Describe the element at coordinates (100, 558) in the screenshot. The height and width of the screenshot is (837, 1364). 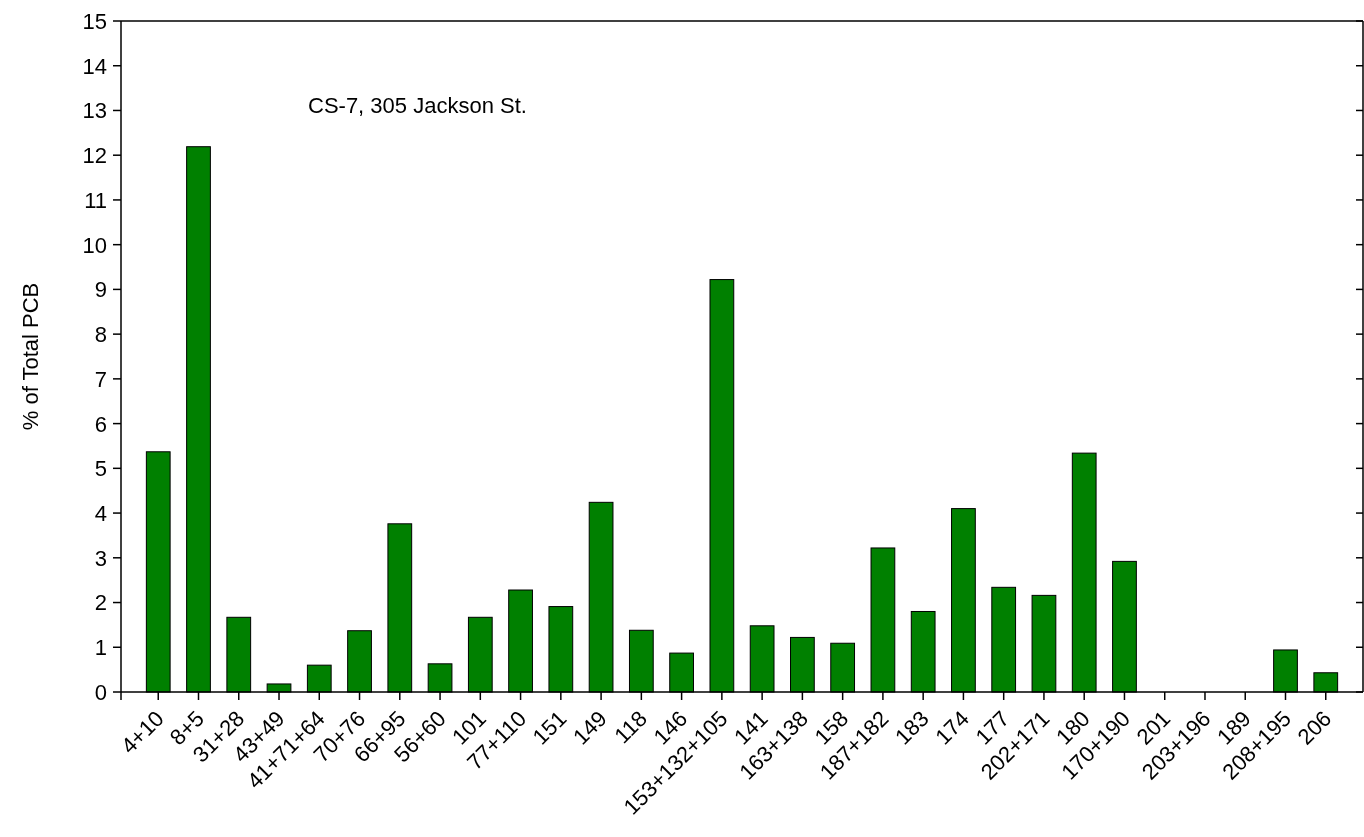
I see `y-tick-label: 3` at that location.